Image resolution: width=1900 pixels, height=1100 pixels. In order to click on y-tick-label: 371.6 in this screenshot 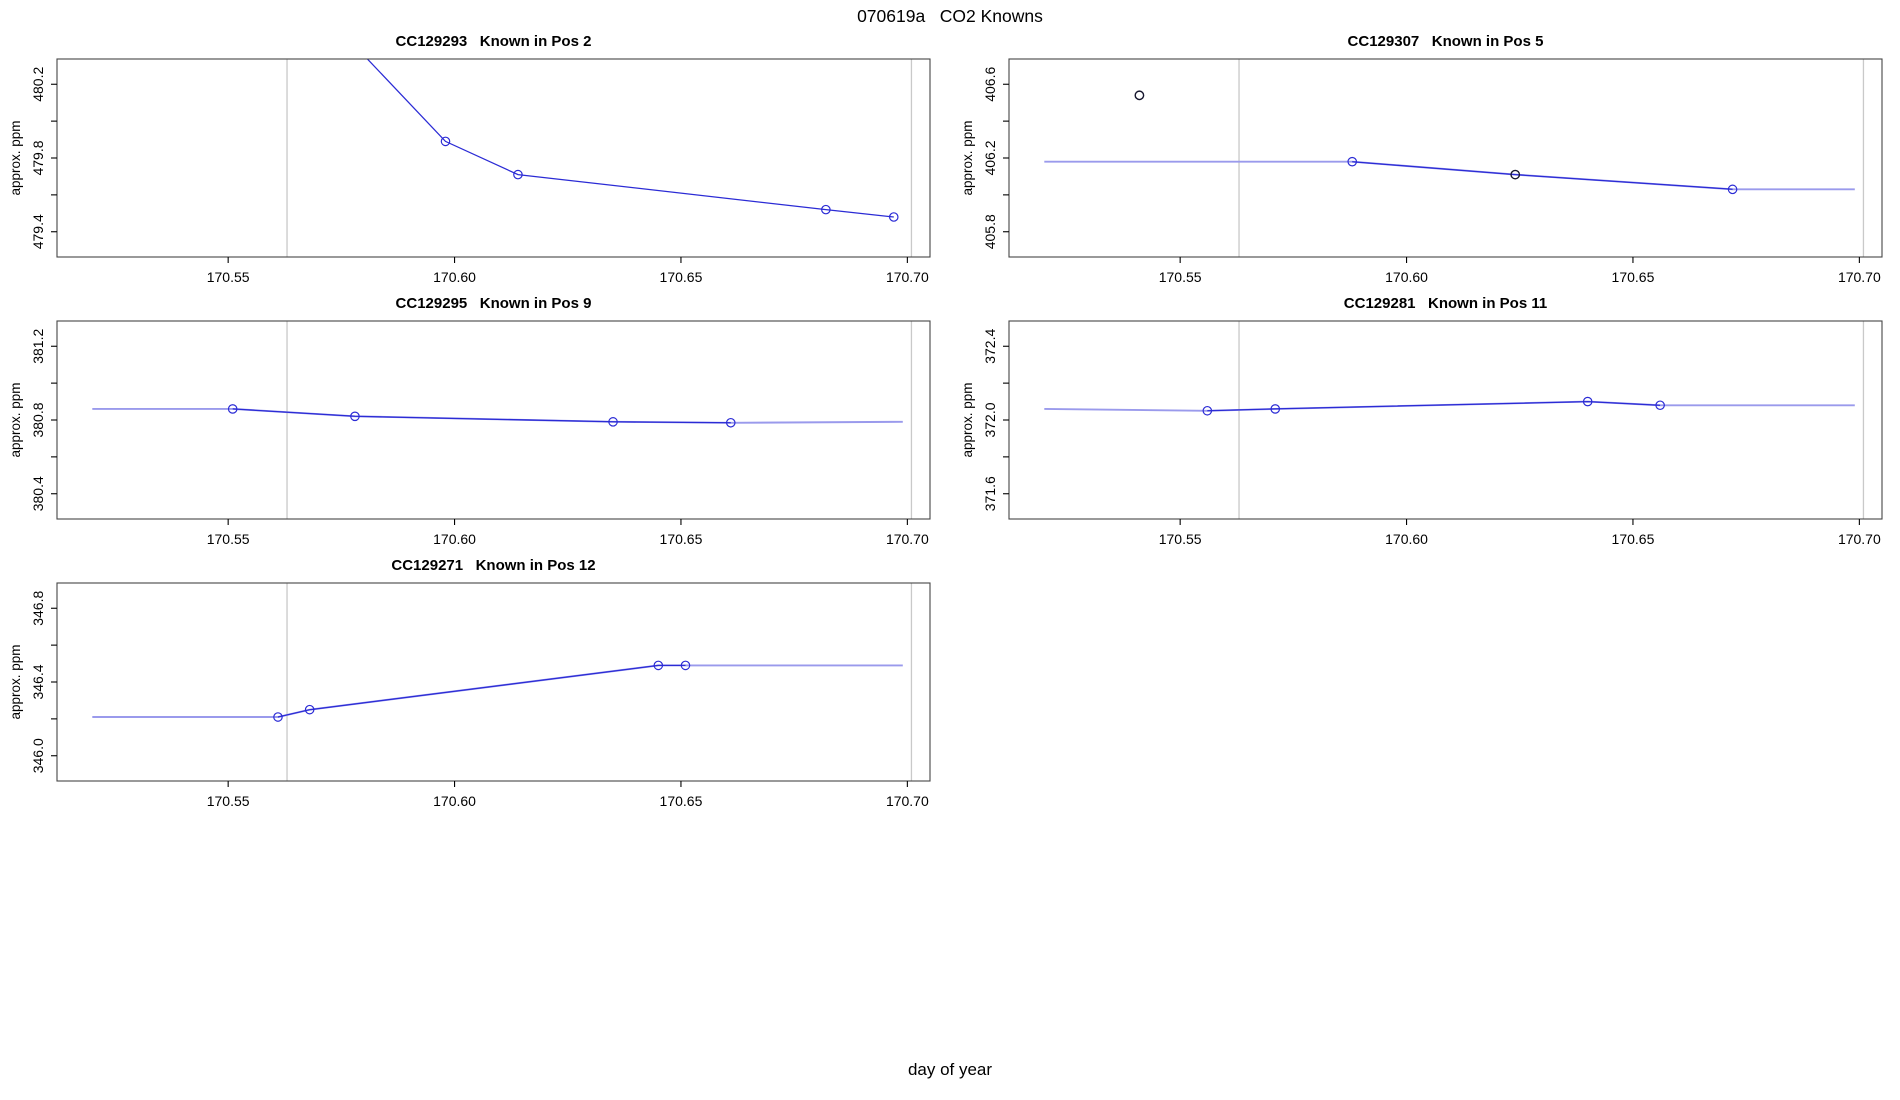, I will do `click(990, 493)`.